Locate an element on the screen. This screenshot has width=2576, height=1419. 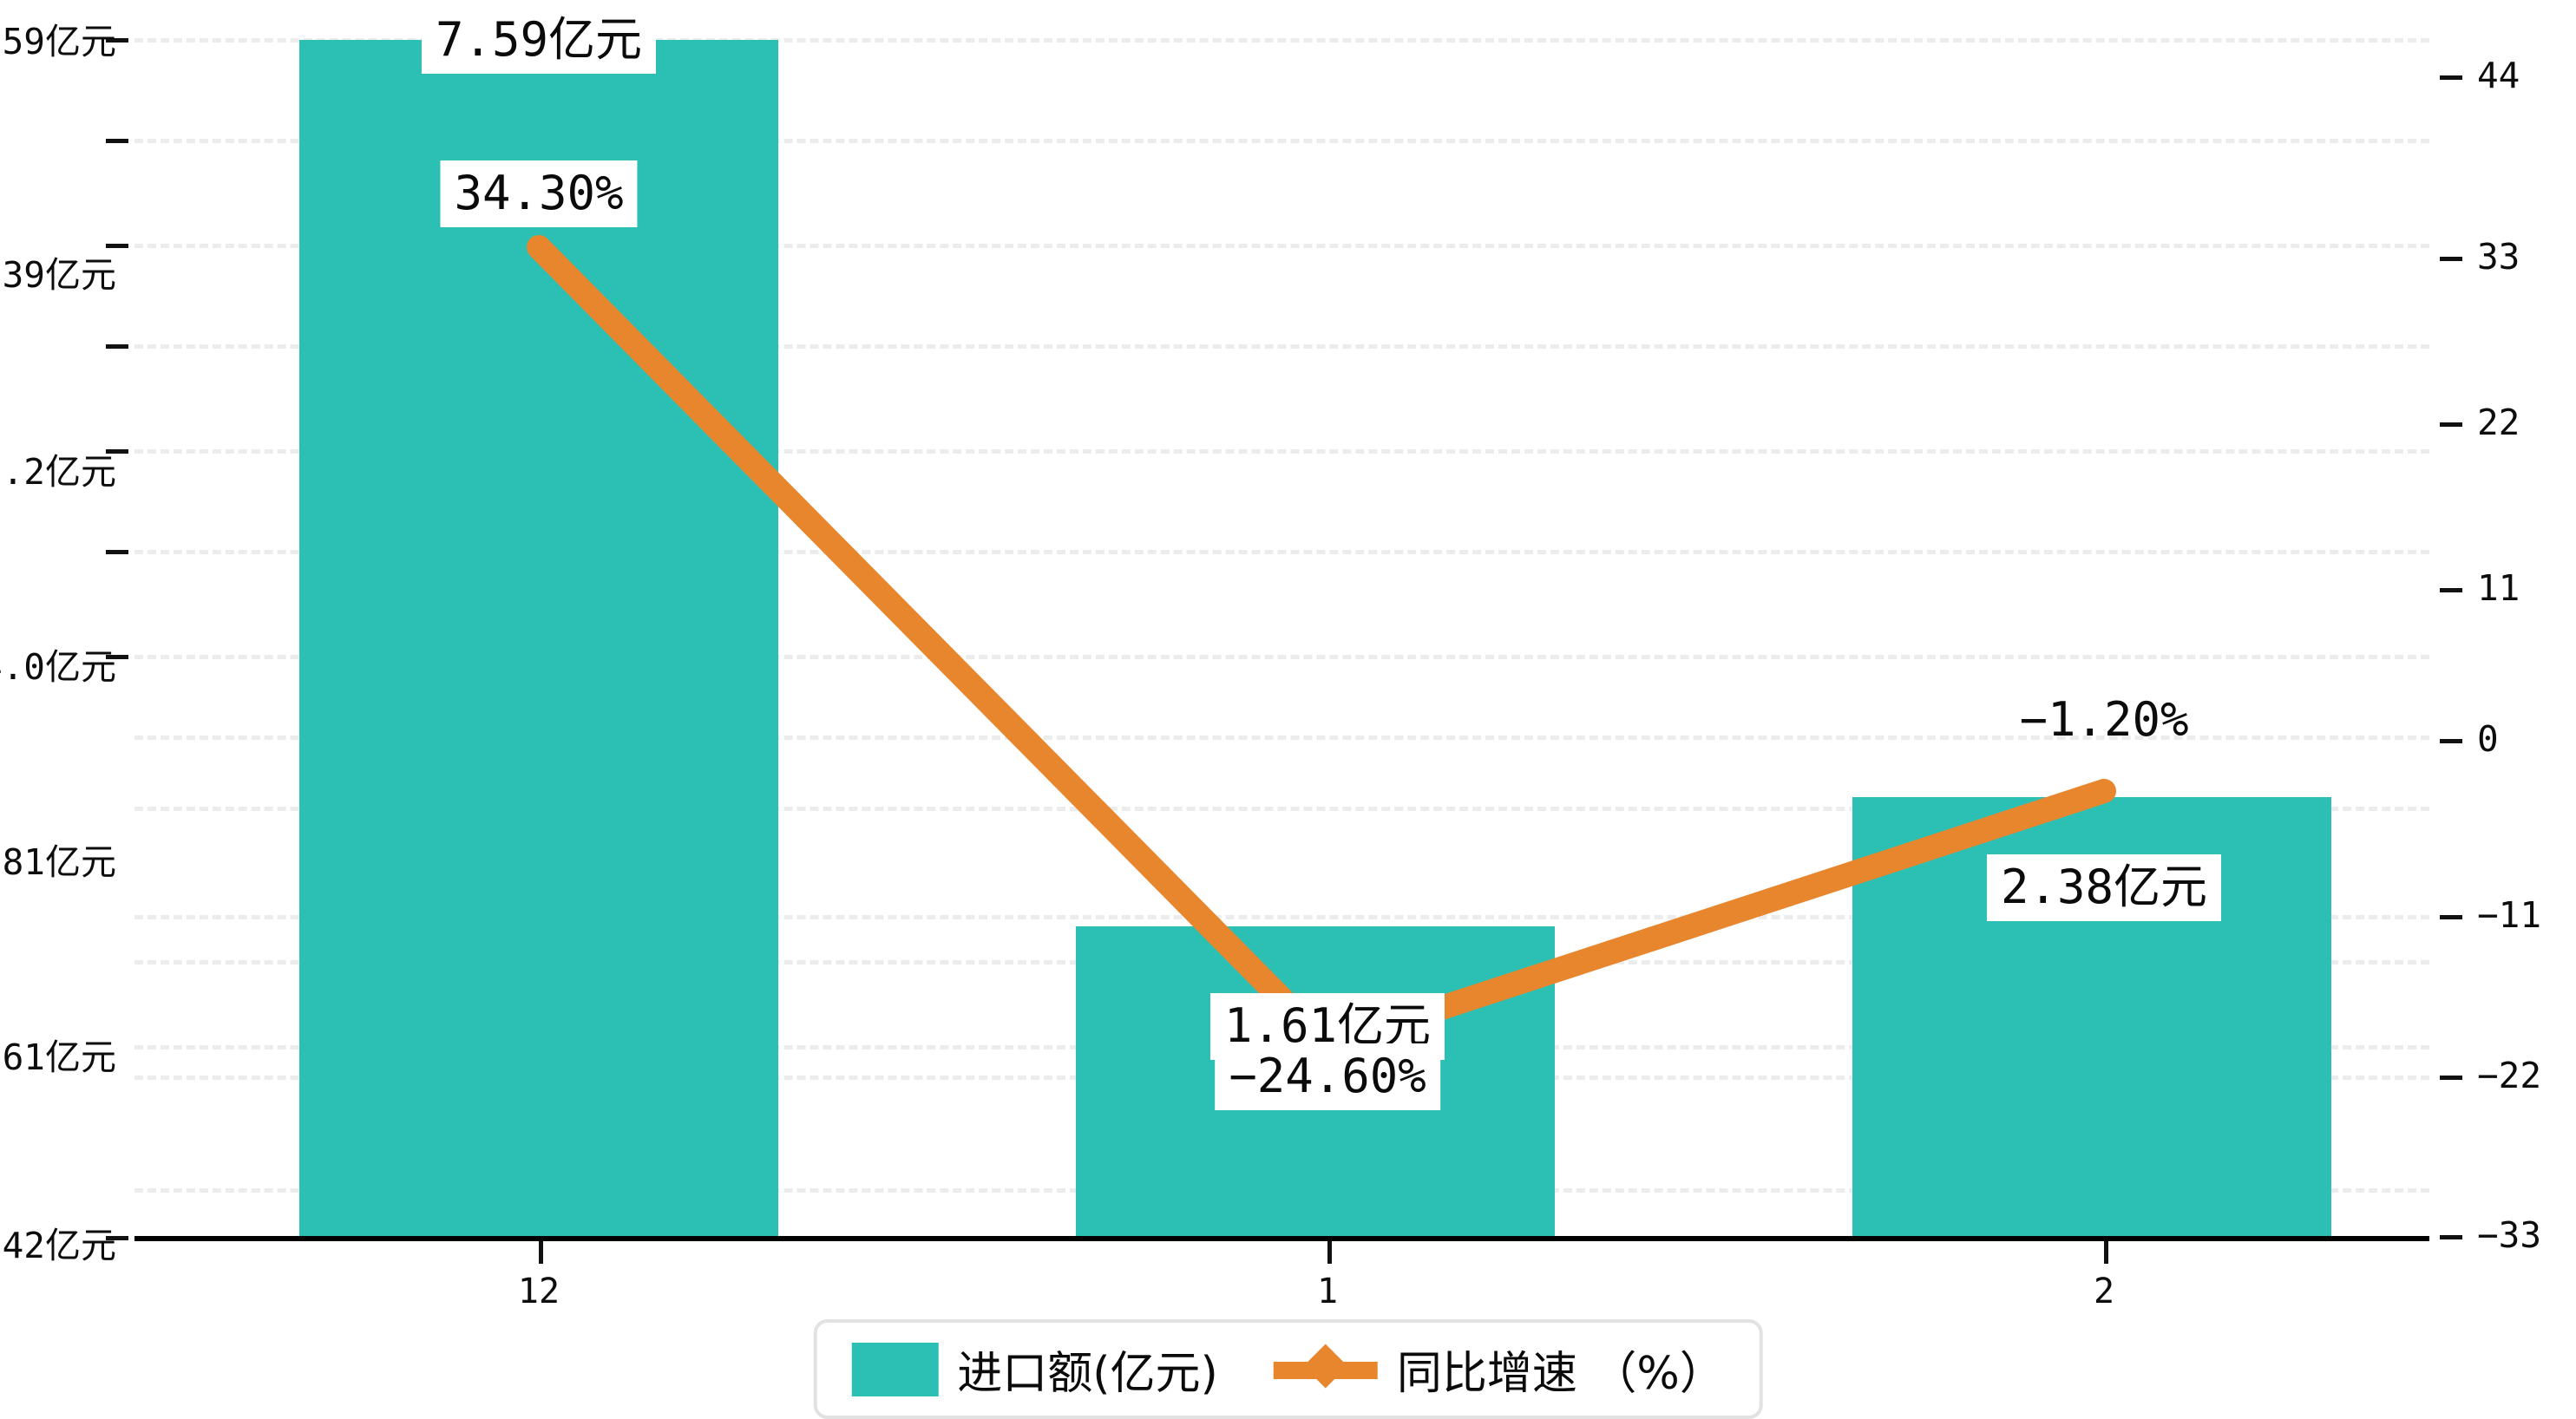
y-axis-right-label: 44 is located at coordinates (2498, 75).